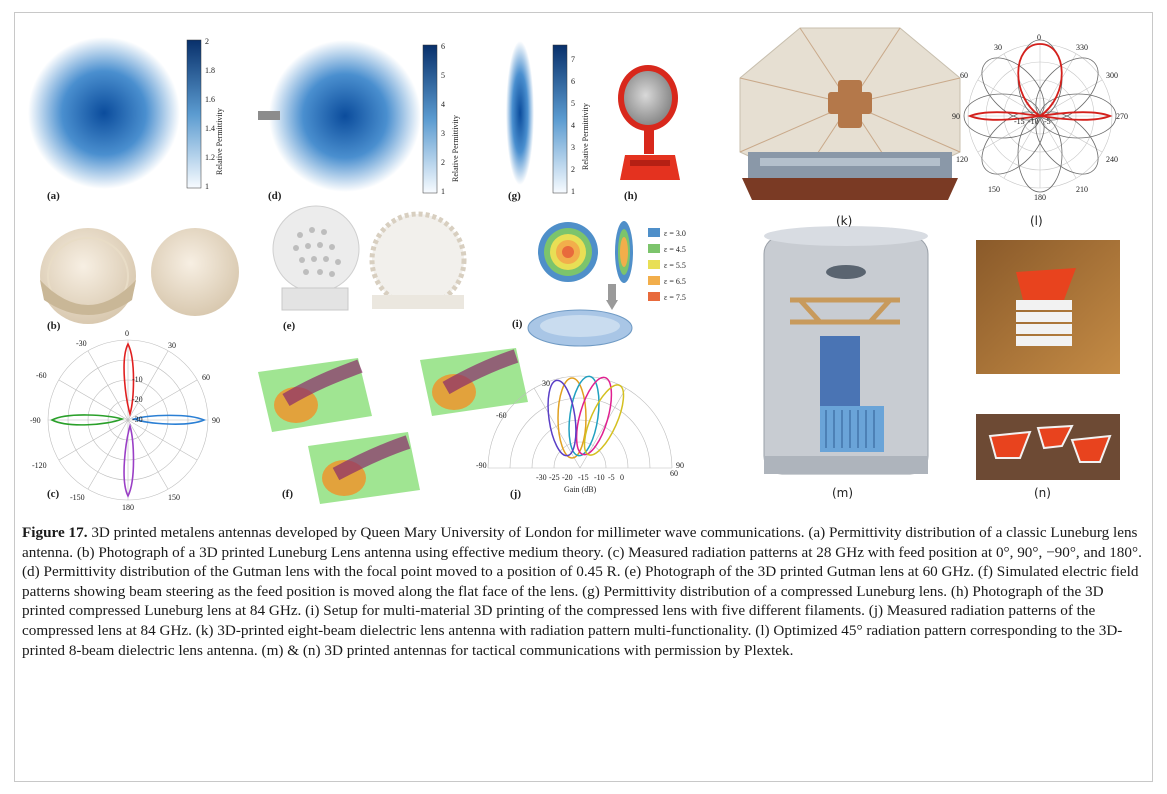  What do you see at coordinates (1040, 82) in the screenshot?
I see `optimized-pattern` at bounding box center [1040, 82].